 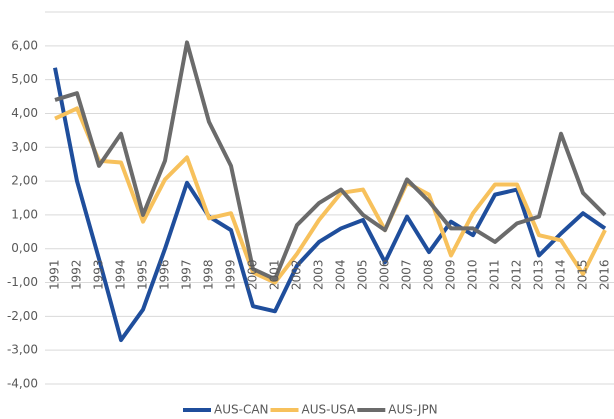 What do you see at coordinates (275, 274) in the screenshot?
I see `x-tick-label: 2001` at bounding box center [275, 274].